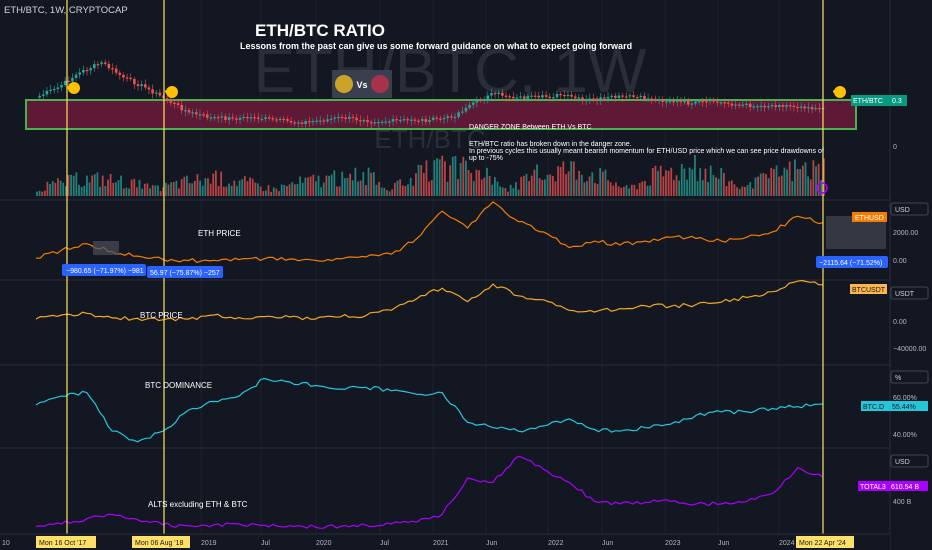 The height and width of the screenshot is (550, 932). What do you see at coordinates (900, 261) in the screenshot?
I see `ethusd-tick-2: 0.00` at bounding box center [900, 261].